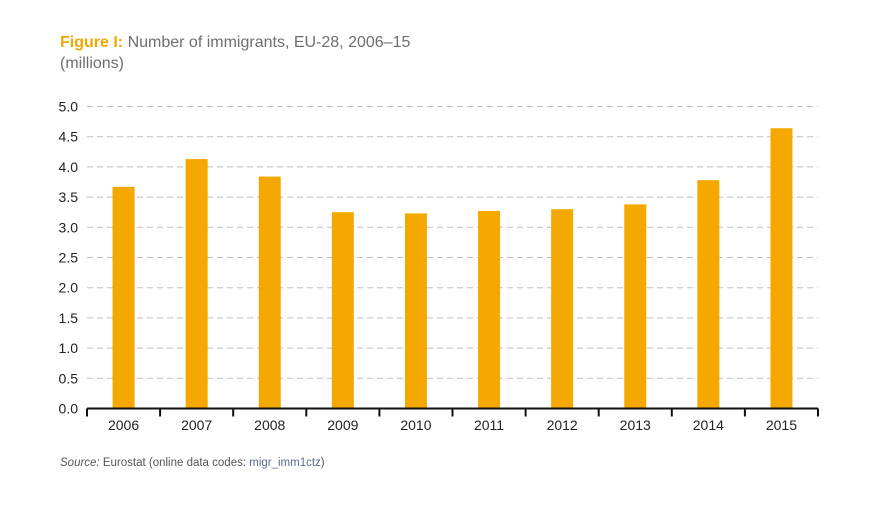 The height and width of the screenshot is (507, 869). Describe the element at coordinates (69, 258) in the screenshot. I see `y-tick-label: 2.5` at that location.